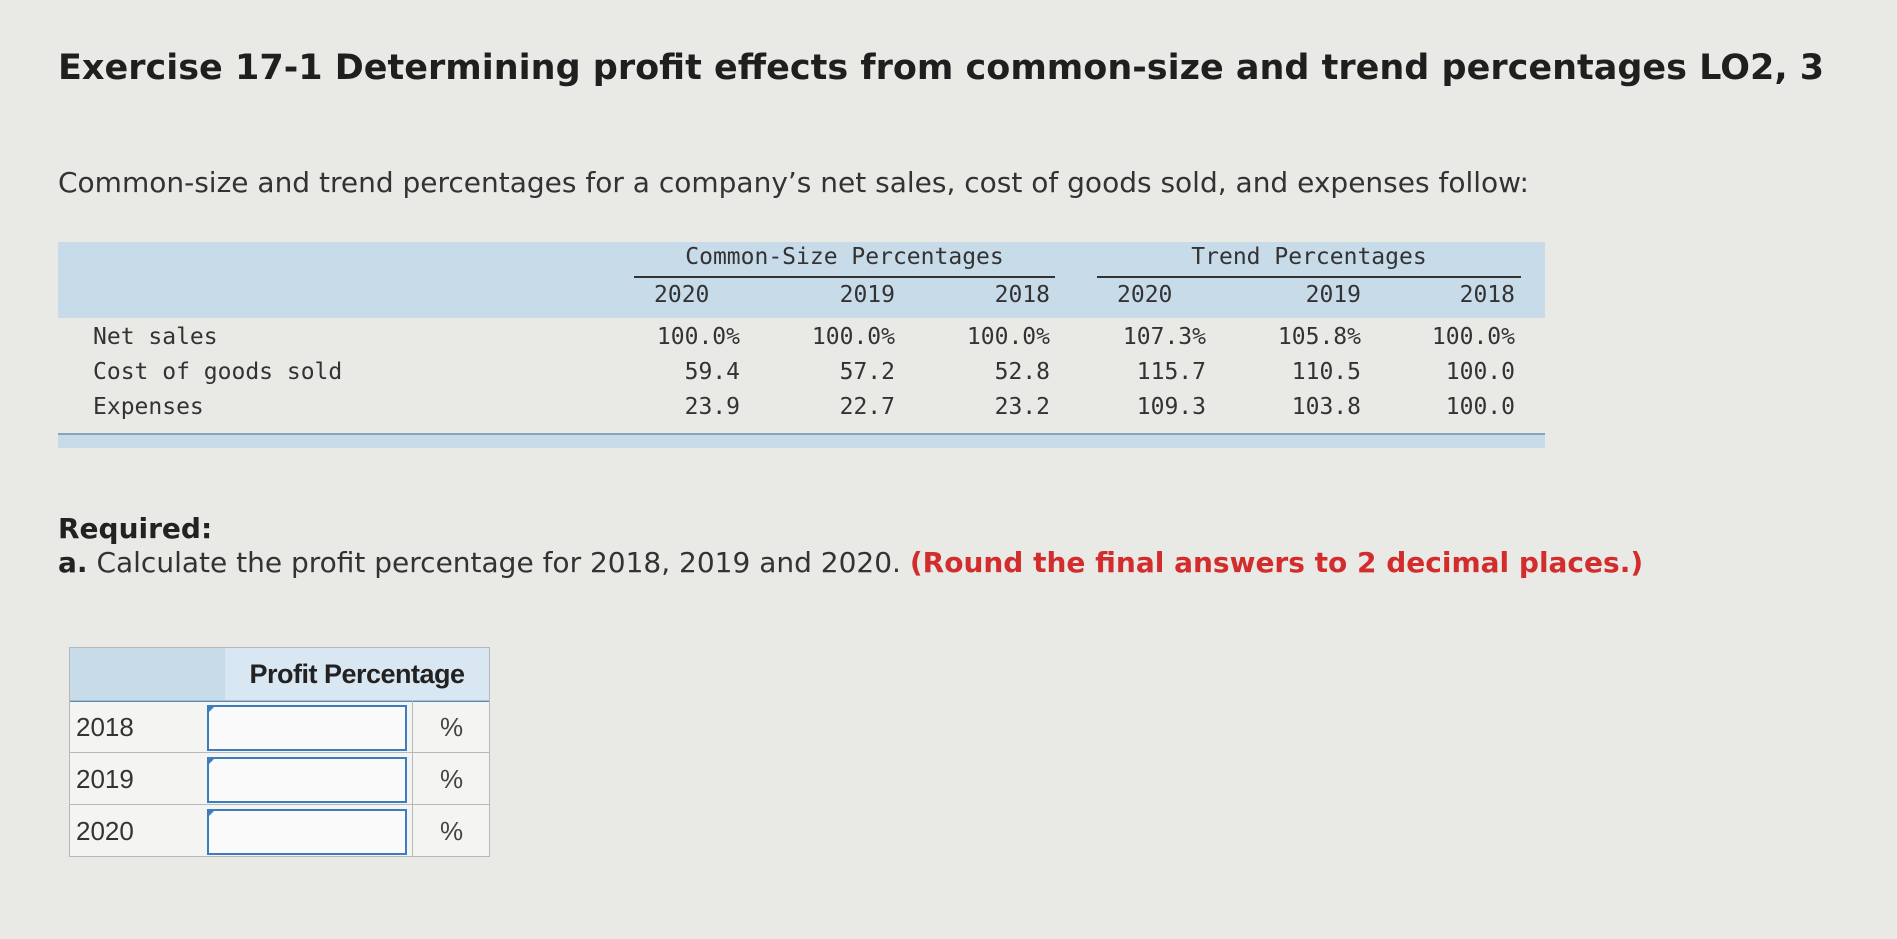  Describe the element at coordinates (844, 257) in the screenshot. I see `group-title: Common-Size Percentages` at that location.